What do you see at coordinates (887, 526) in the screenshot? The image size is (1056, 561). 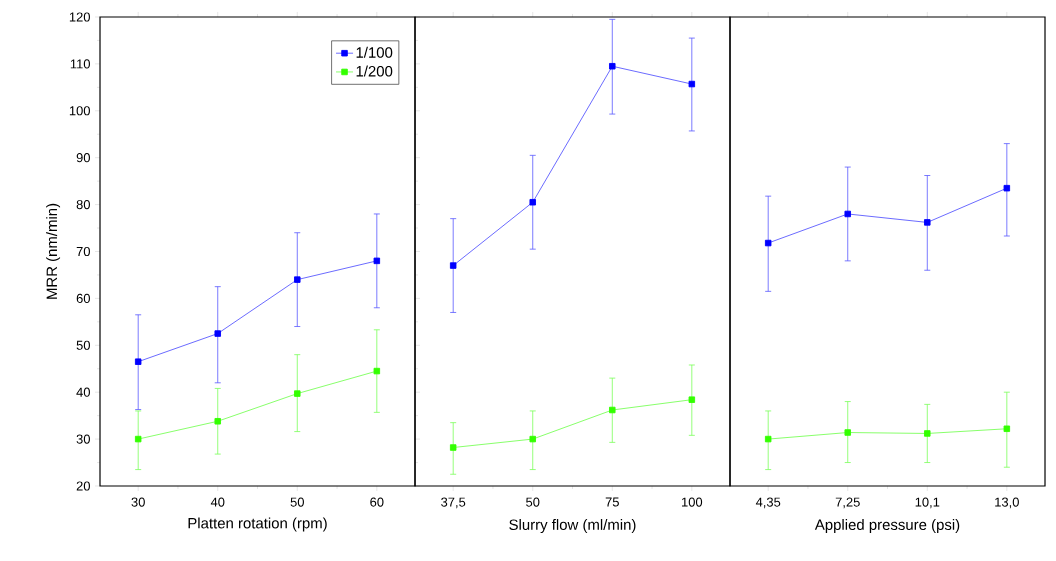 I see `x-axis-title: Applied pressure (psi)` at bounding box center [887, 526].